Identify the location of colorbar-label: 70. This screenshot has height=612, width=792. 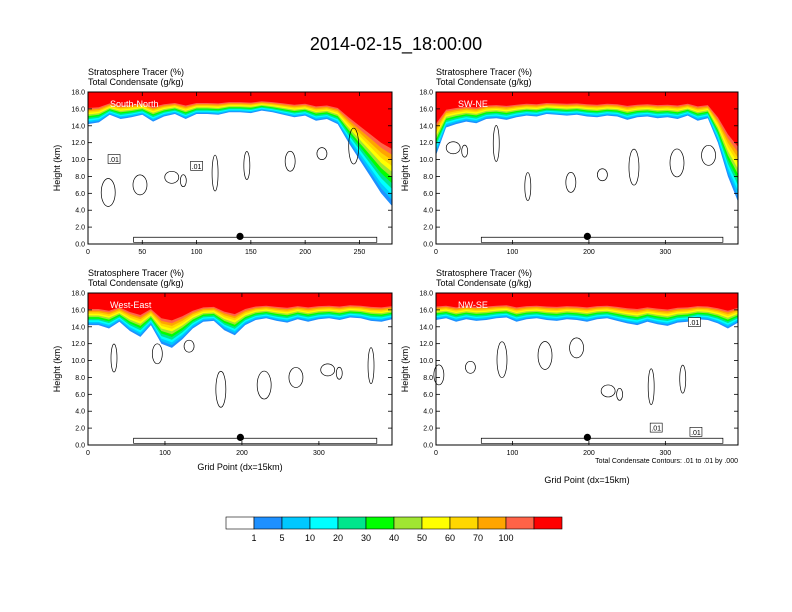
(478, 538).